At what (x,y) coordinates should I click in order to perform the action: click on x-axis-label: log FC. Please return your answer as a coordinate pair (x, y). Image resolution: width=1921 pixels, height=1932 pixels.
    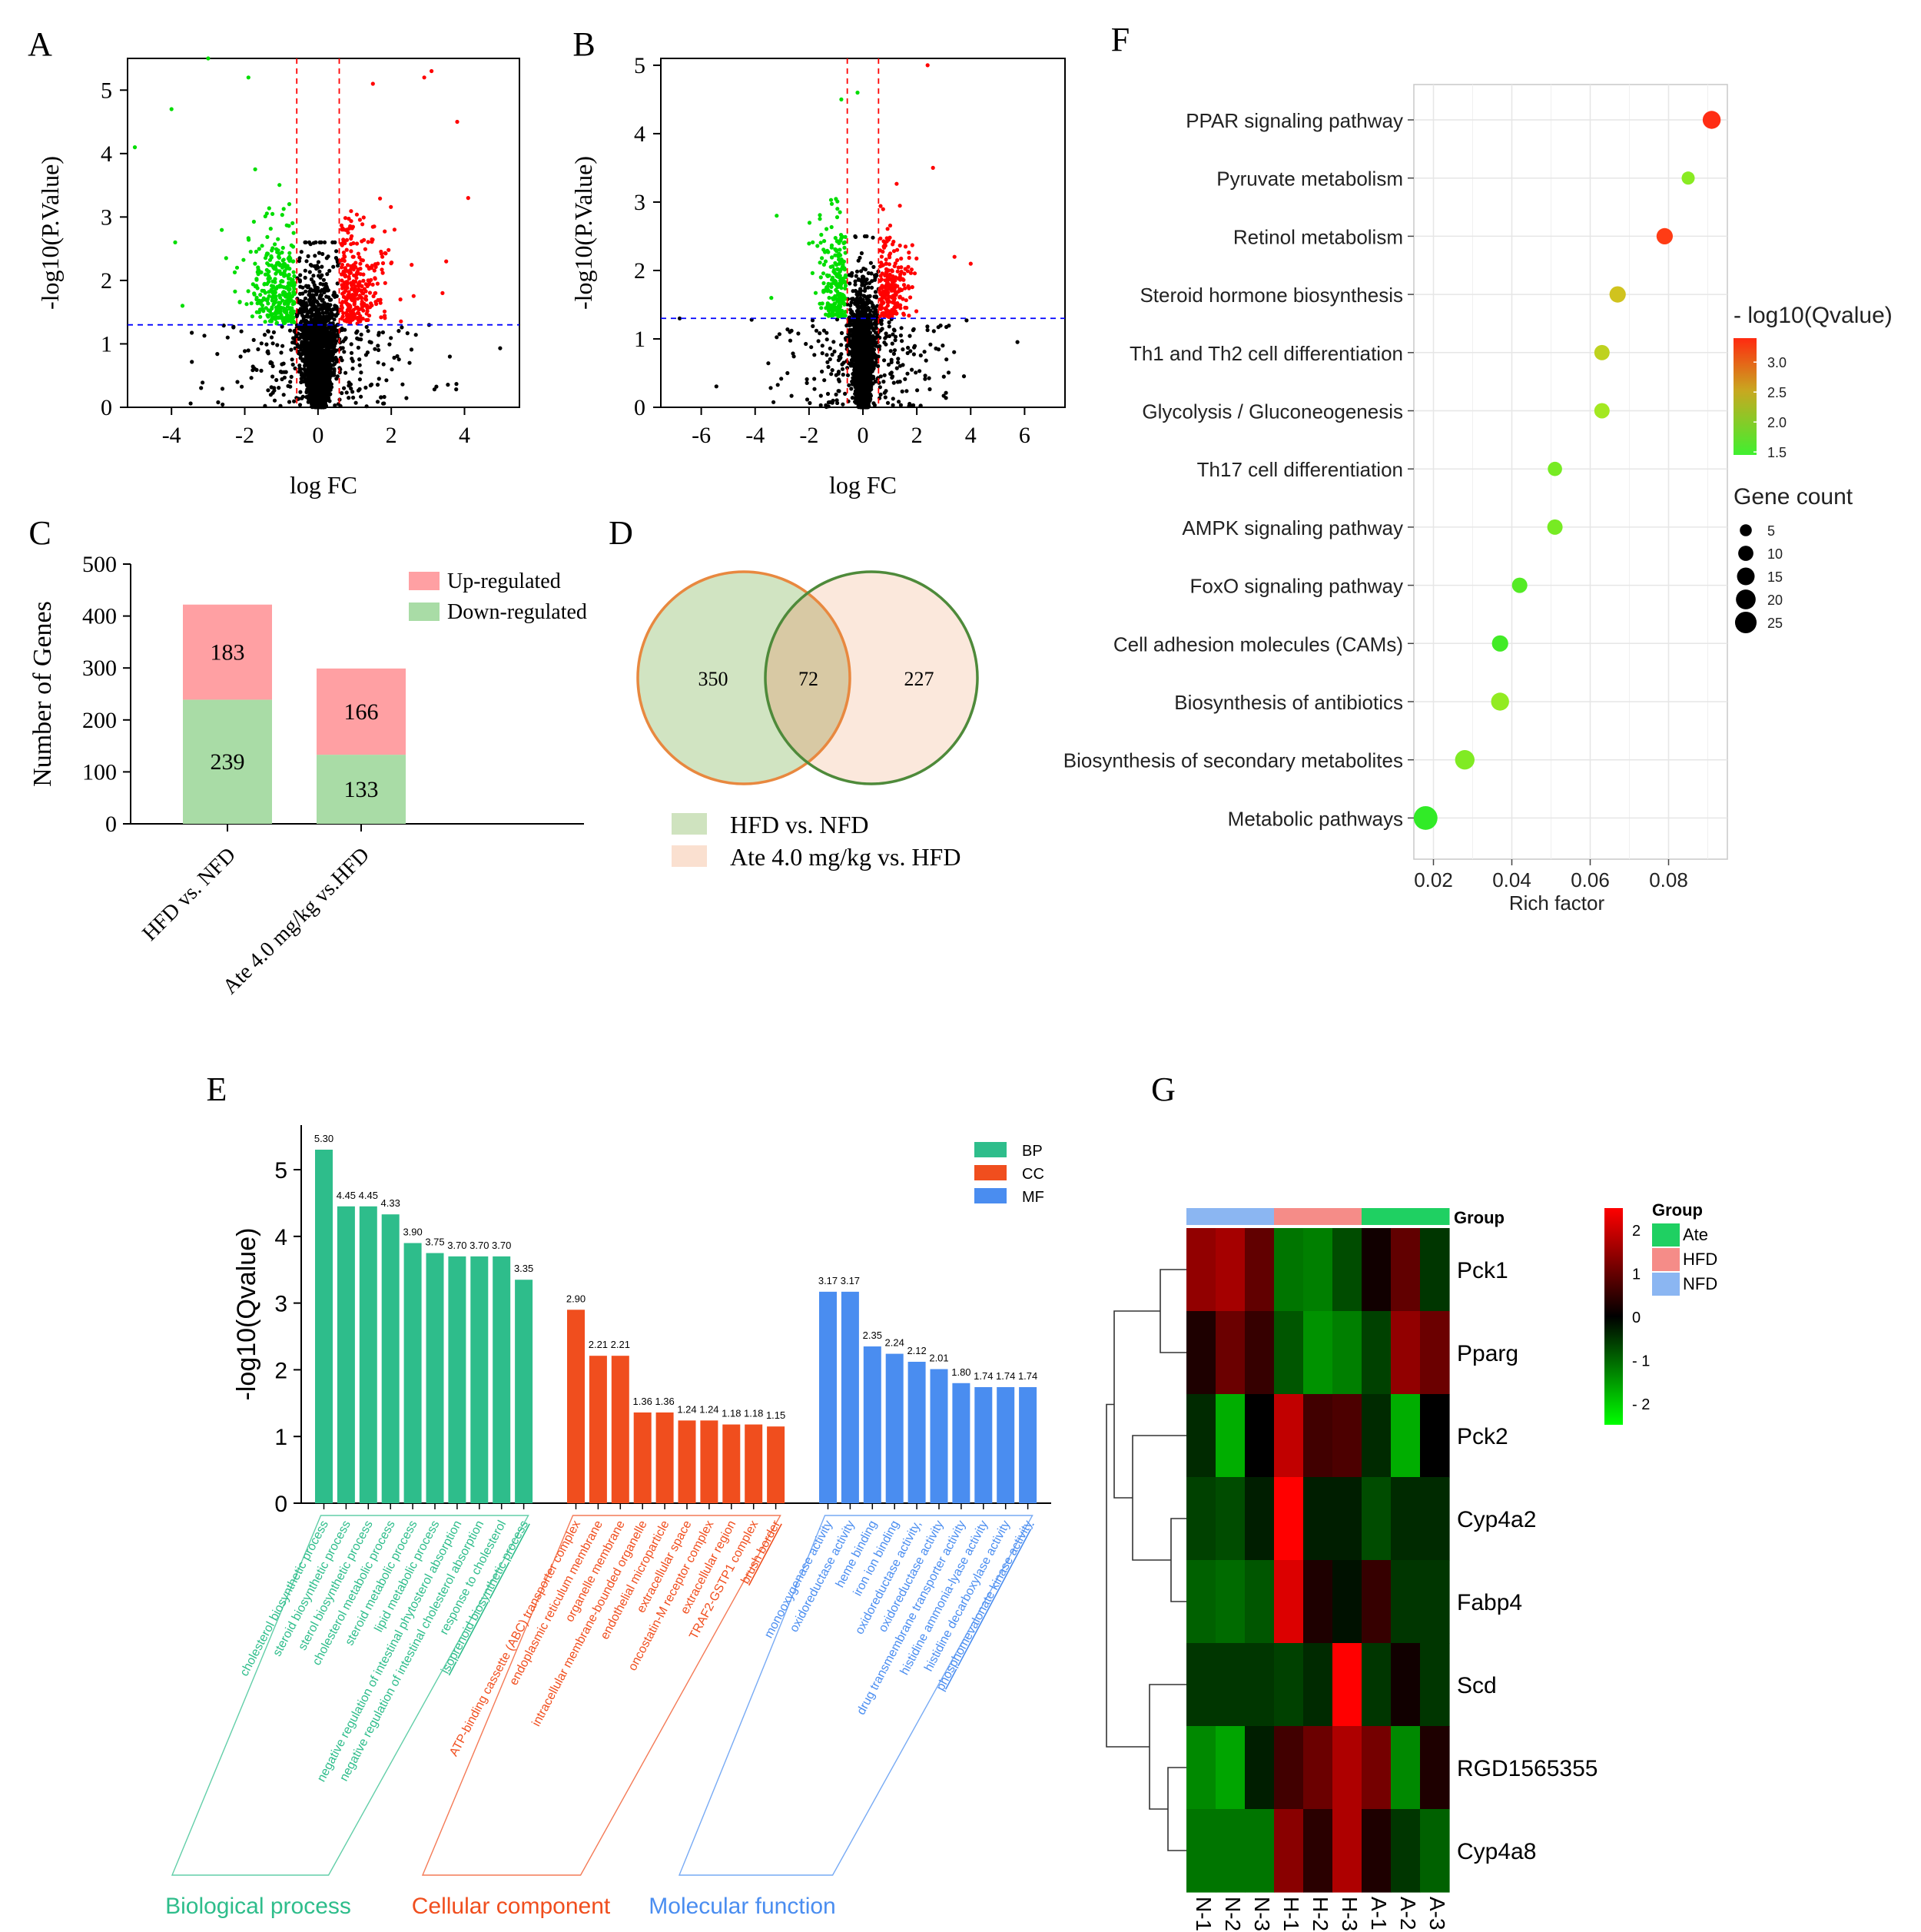
    Looking at the image, I should click on (323, 485).